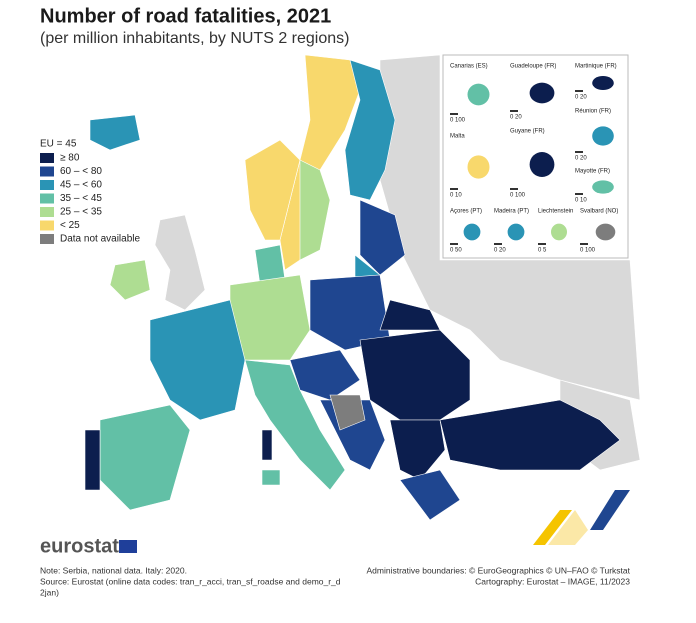 This screenshot has height=623, width=696. Describe the element at coordinates (81, 198) in the screenshot. I see `legend-label: 35 – < 45` at that location.